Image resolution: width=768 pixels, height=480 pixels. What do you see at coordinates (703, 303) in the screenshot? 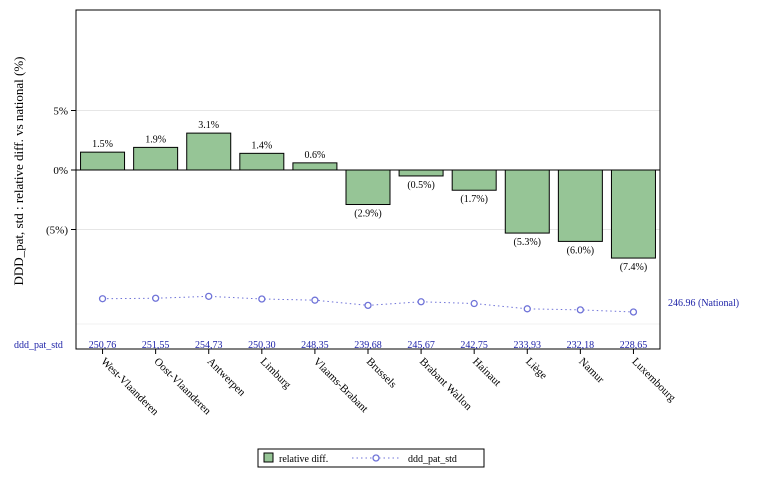
I see `national-label: 246.96 (National)` at bounding box center [703, 303].